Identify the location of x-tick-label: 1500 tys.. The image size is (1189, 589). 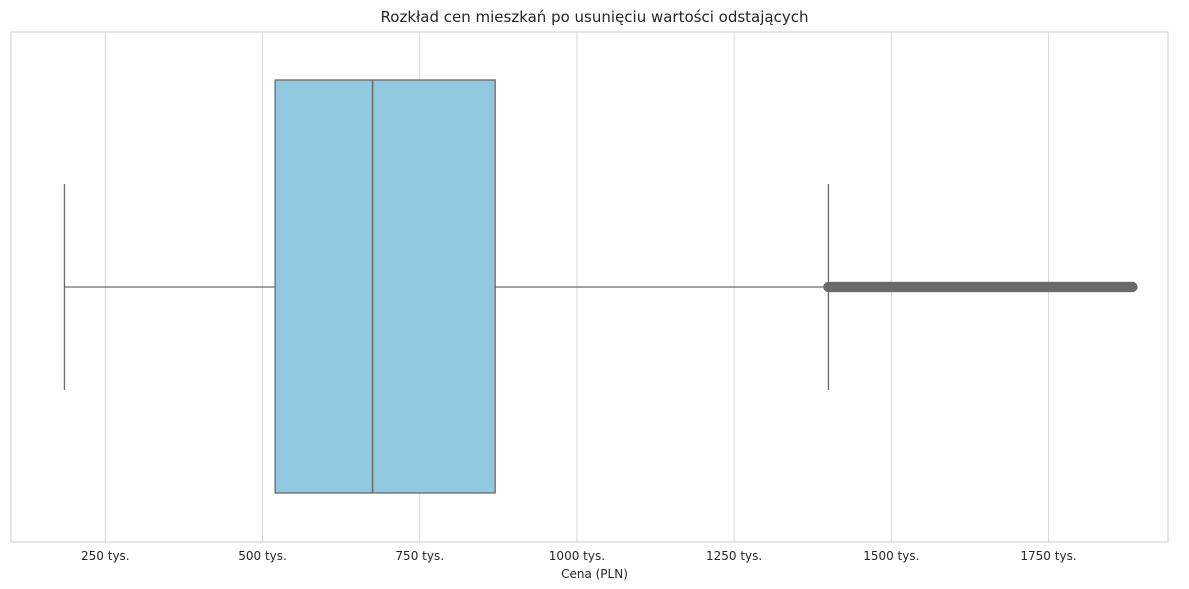
(891, 556).